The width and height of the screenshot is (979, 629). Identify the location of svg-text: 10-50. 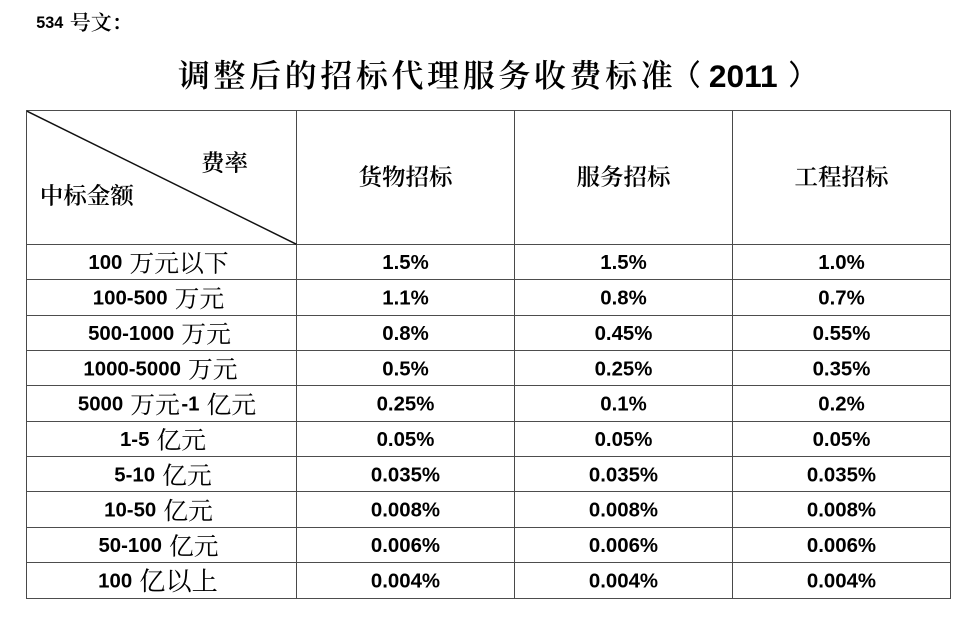
(130, 511).